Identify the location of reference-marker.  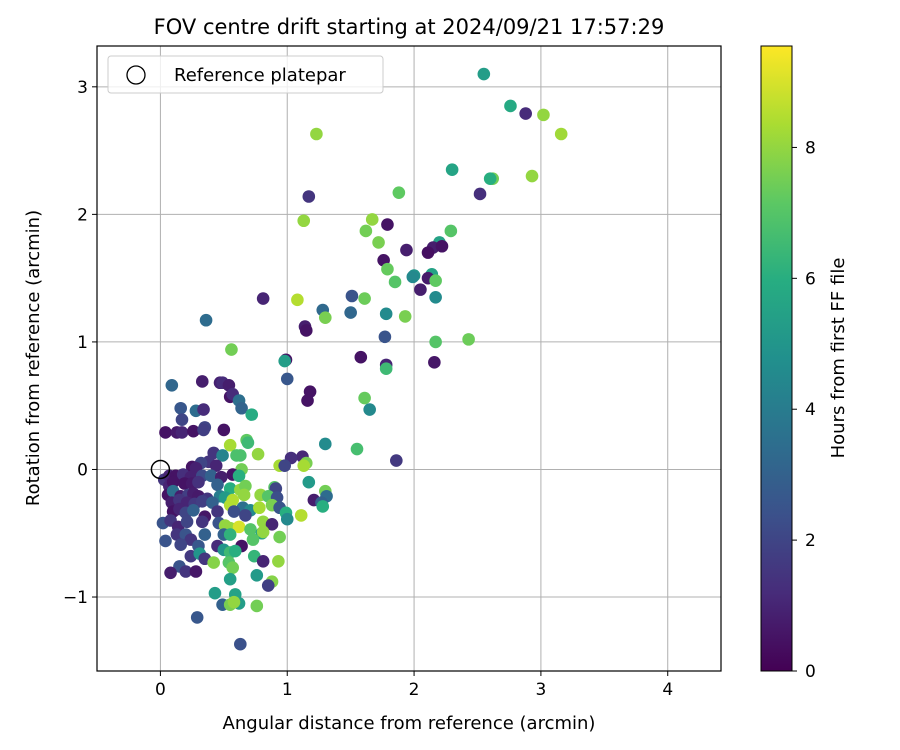
(160, 469).